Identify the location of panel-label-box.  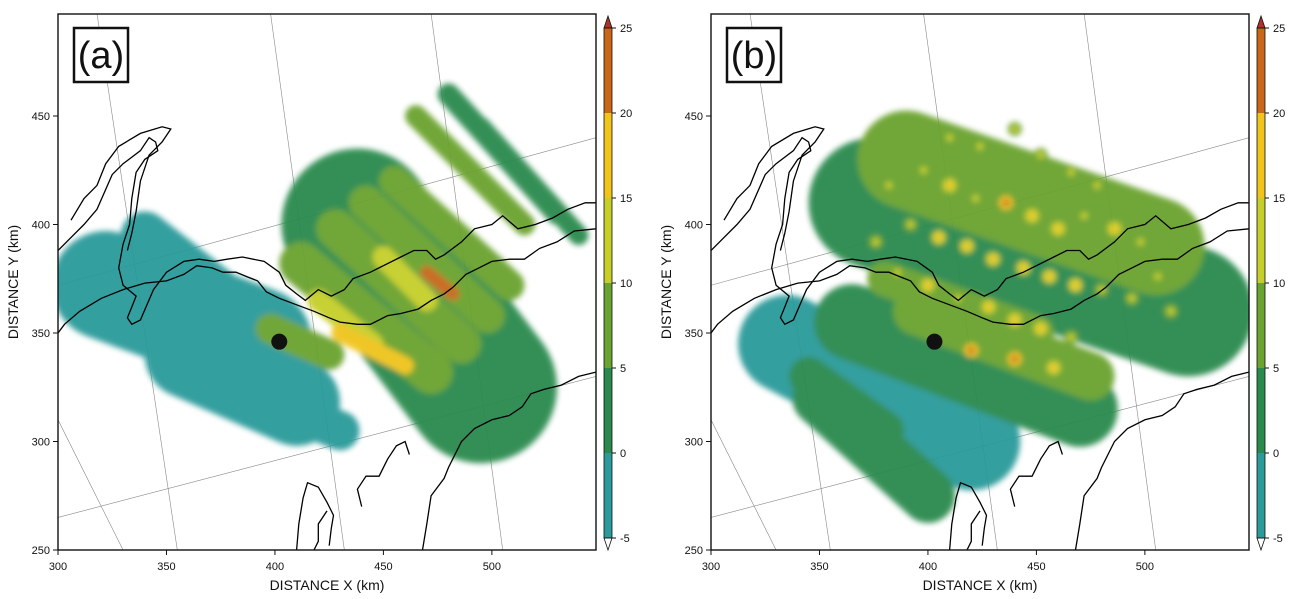
(101, 55).